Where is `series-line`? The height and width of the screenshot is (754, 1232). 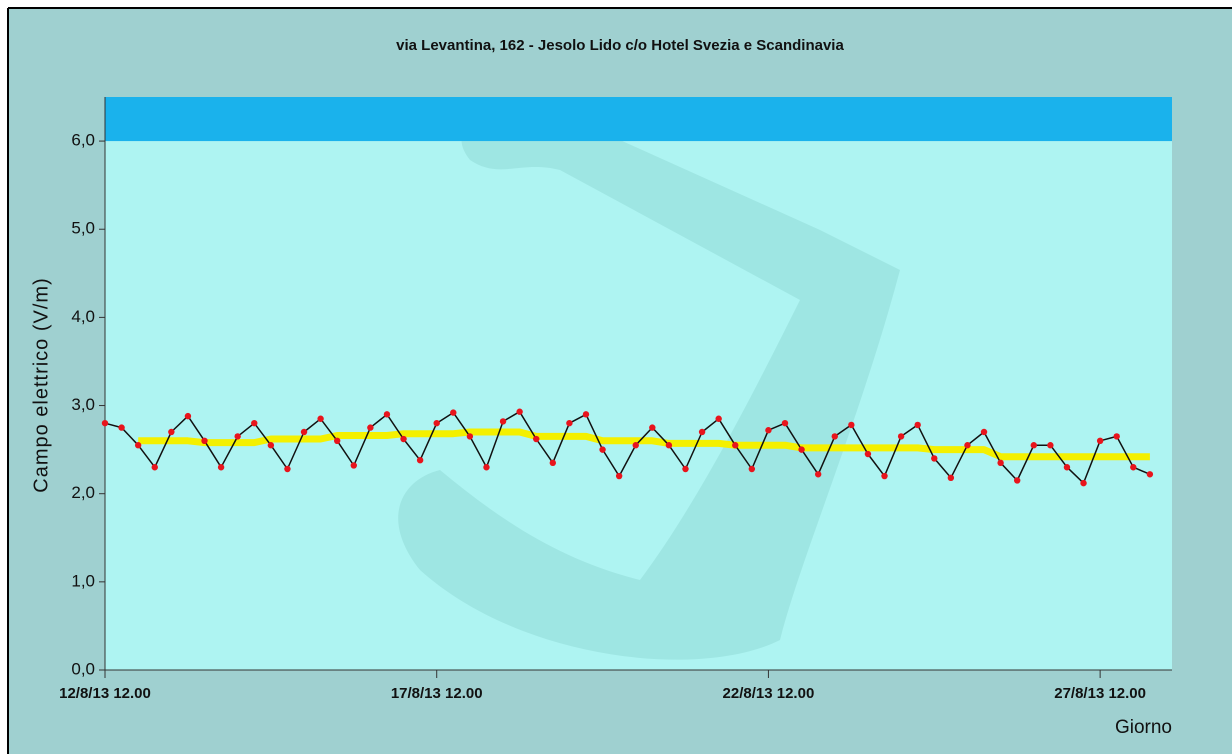 series-line is located at coordinates (627, 447).